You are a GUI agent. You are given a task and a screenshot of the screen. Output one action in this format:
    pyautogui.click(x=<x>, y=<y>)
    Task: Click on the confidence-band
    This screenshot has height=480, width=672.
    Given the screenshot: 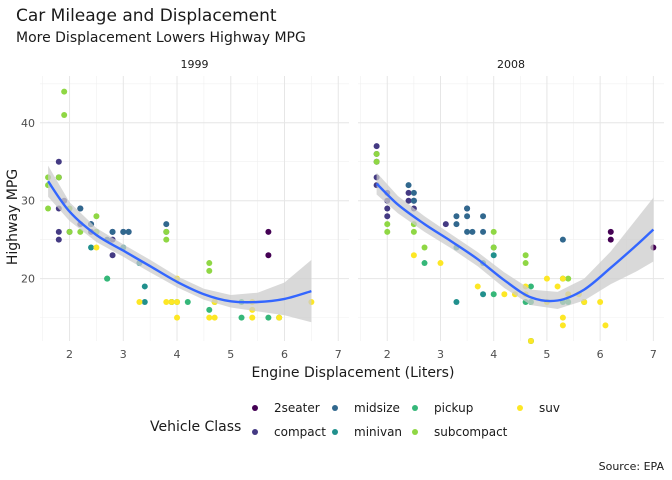 What is the action you would take?
    pyautogui.click(x=515, y=240)
    